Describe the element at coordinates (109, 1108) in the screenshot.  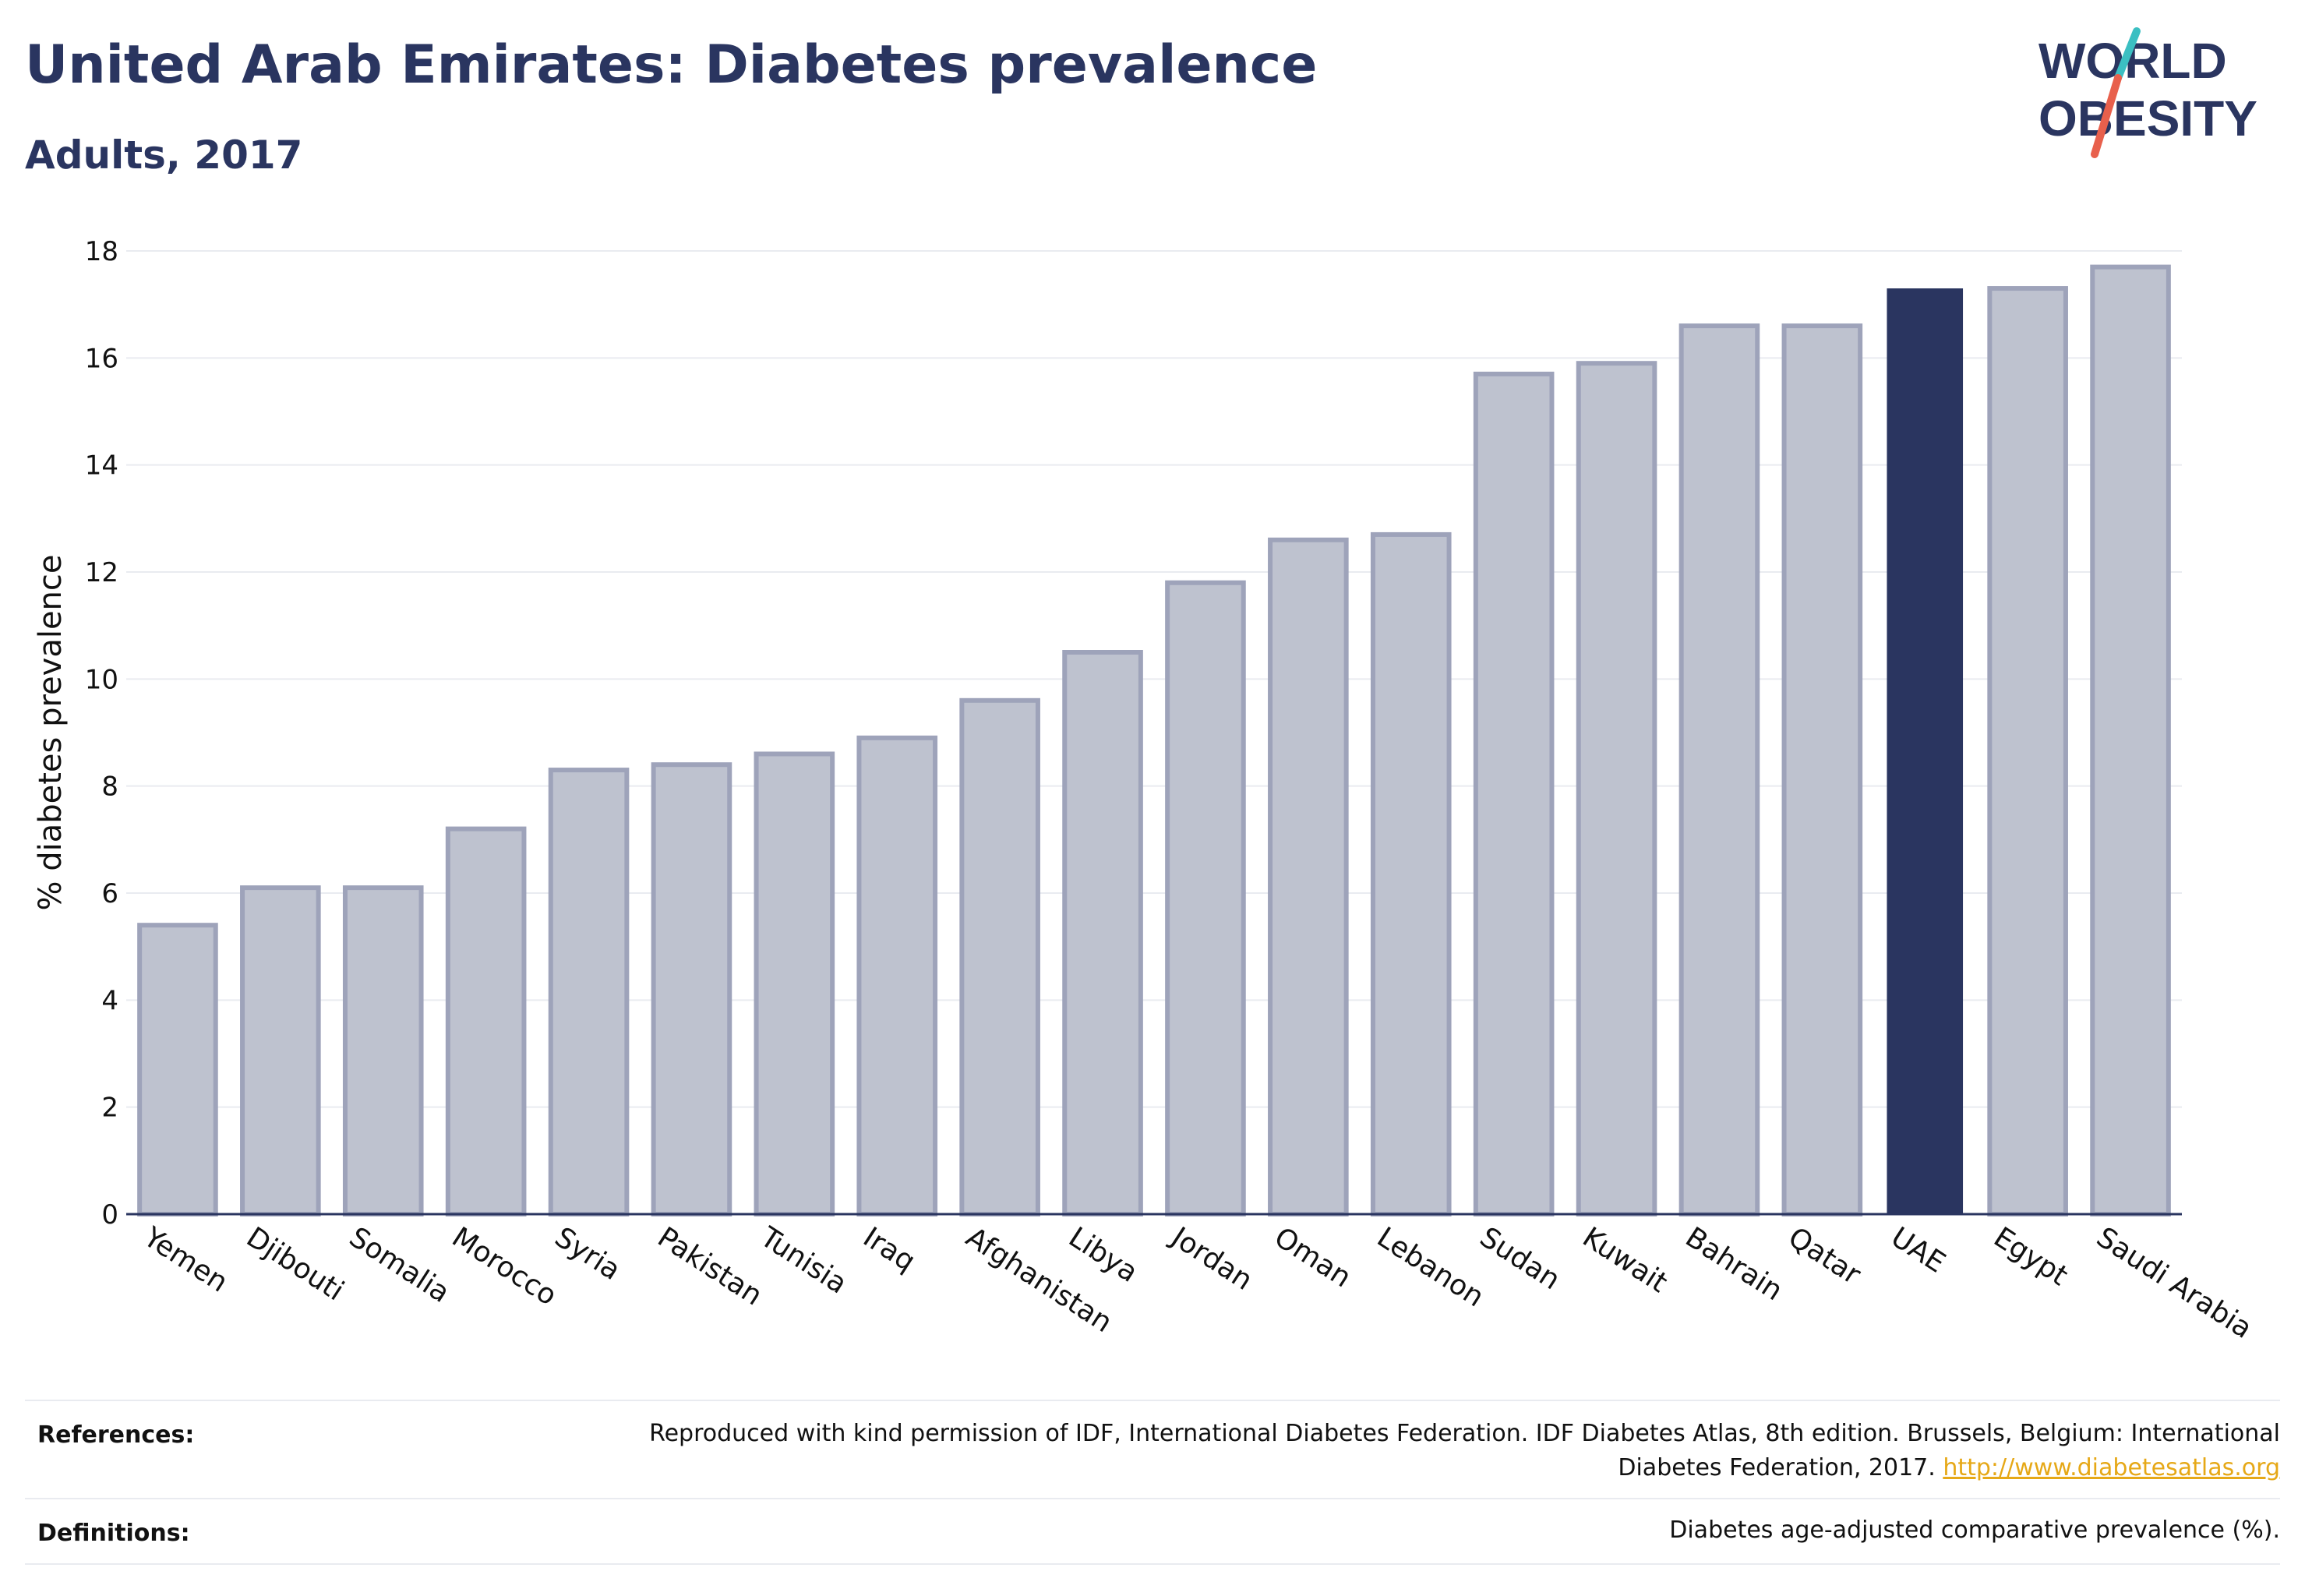
I see `y-tick-label: 2` at that location.